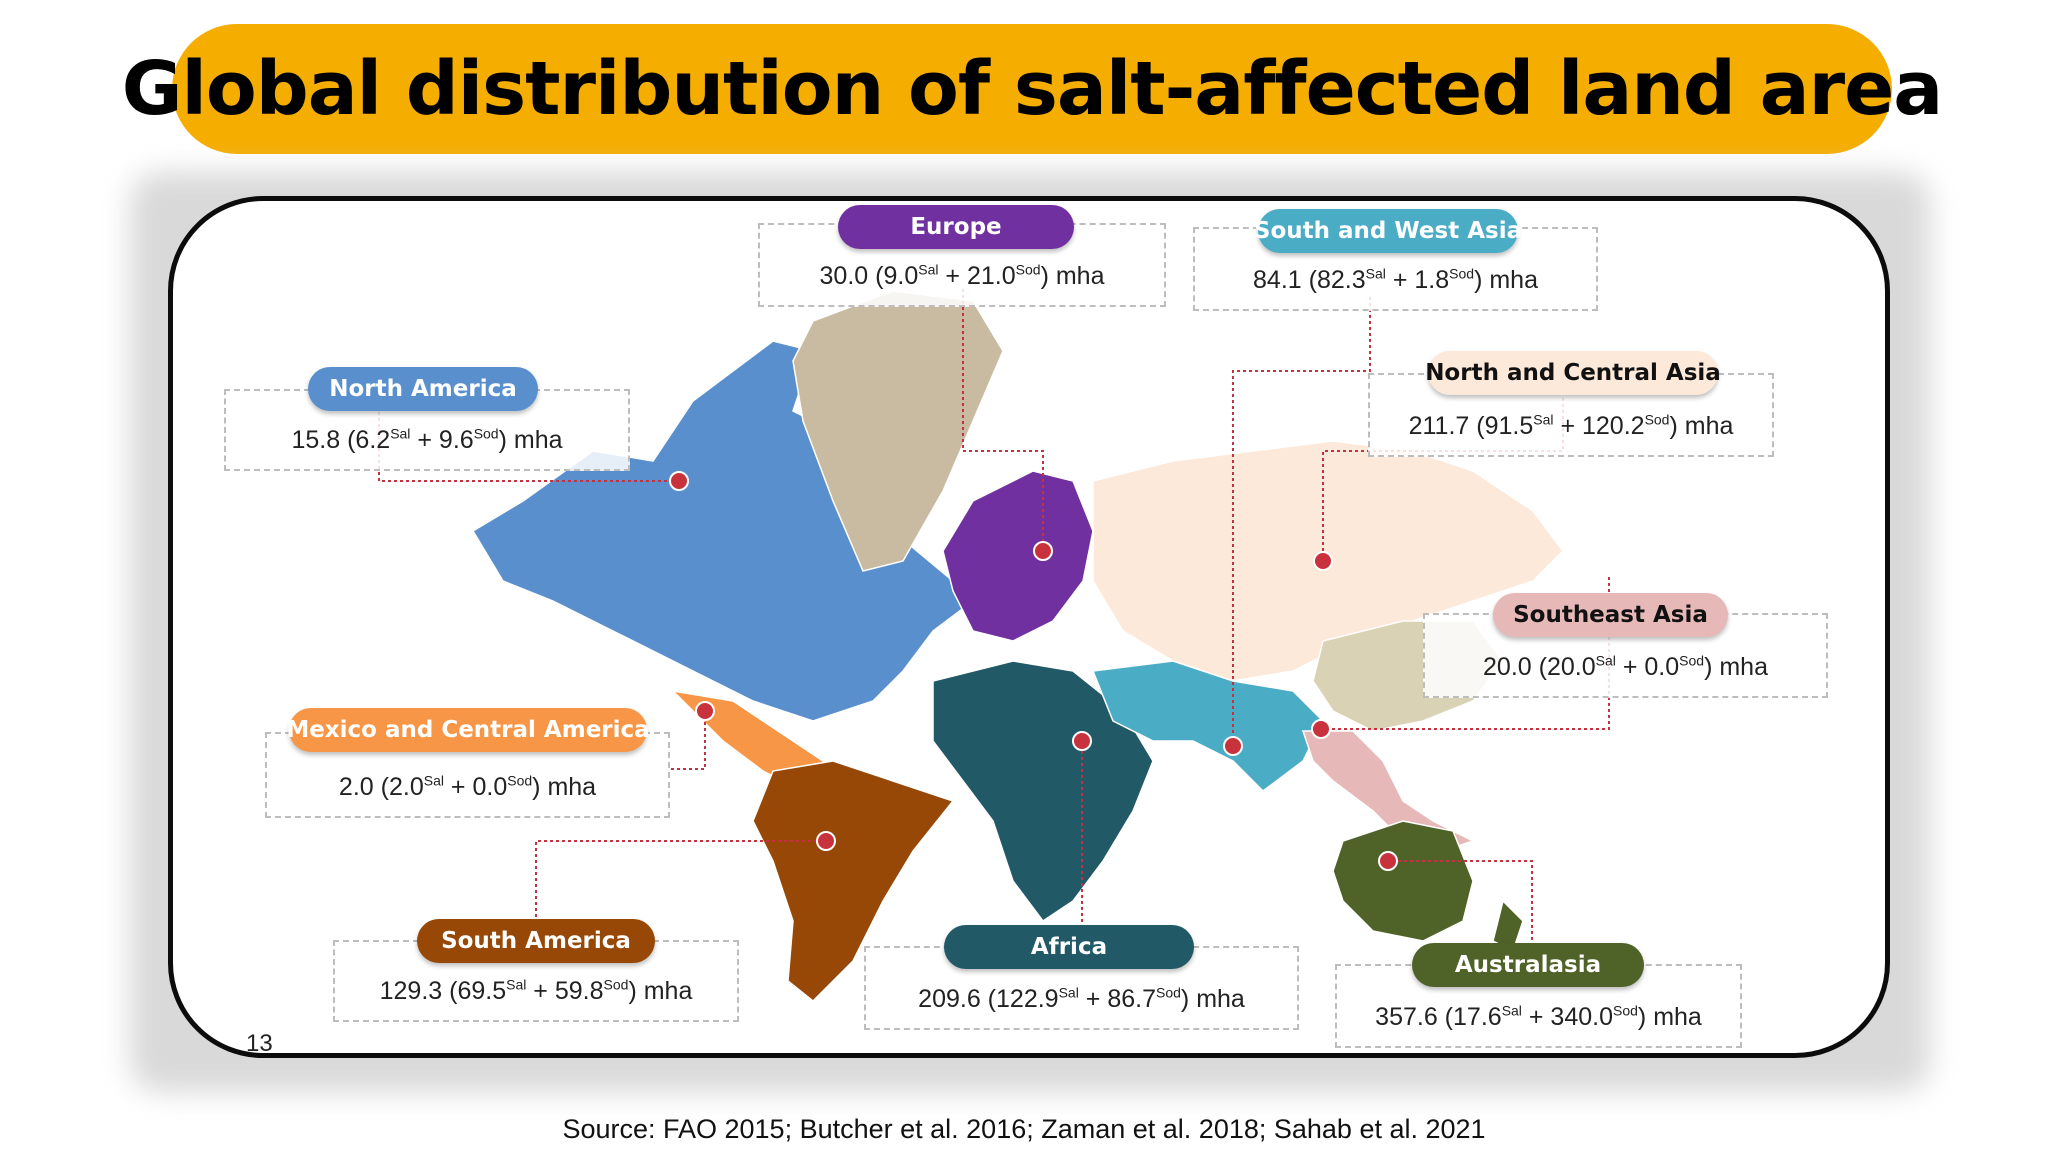  Describe the element at coordinates (423, 389) in the screenshot. I see `label-north-america: North America` at that location.